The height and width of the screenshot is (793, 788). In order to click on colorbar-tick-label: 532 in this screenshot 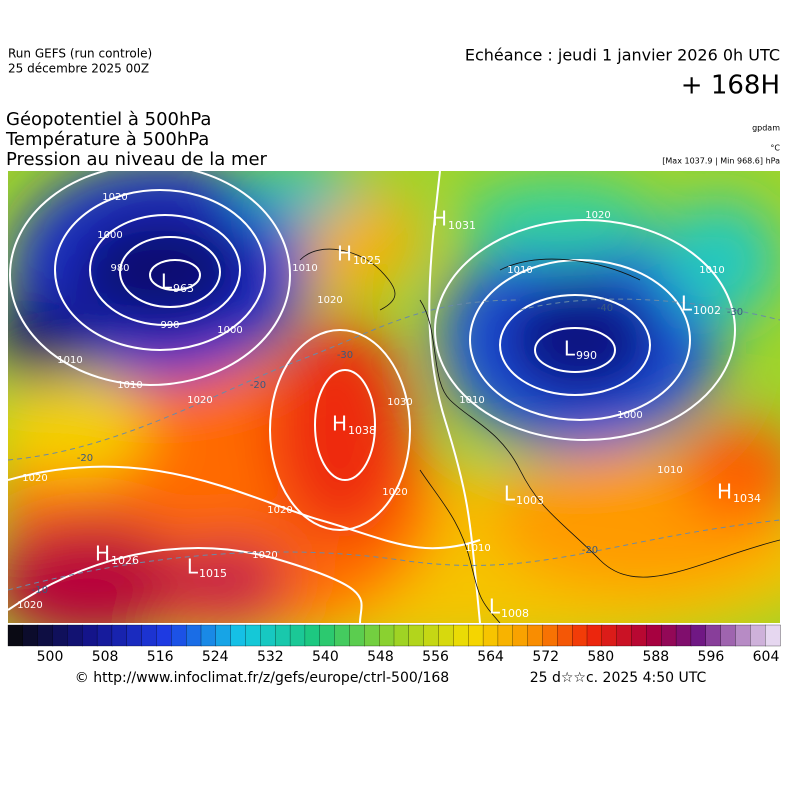, I will do `click(270, 657)`.